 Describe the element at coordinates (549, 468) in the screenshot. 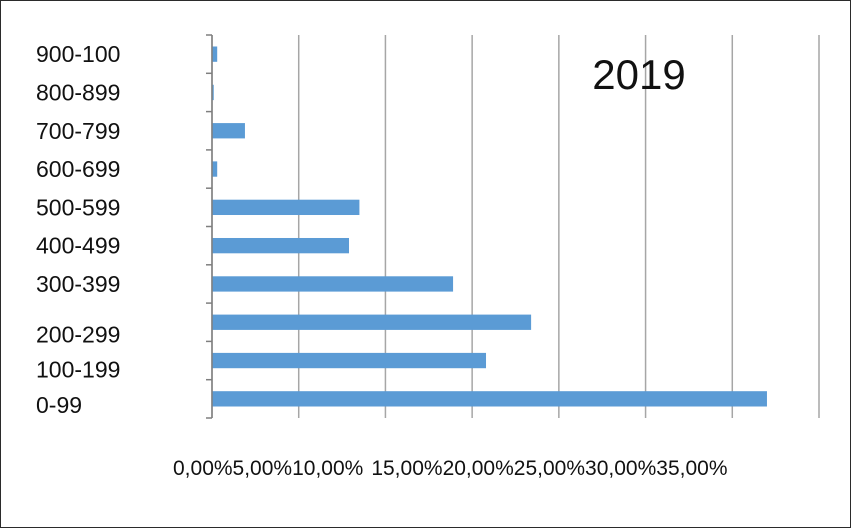

I see `x-tick-label: 25,00%` at that location.